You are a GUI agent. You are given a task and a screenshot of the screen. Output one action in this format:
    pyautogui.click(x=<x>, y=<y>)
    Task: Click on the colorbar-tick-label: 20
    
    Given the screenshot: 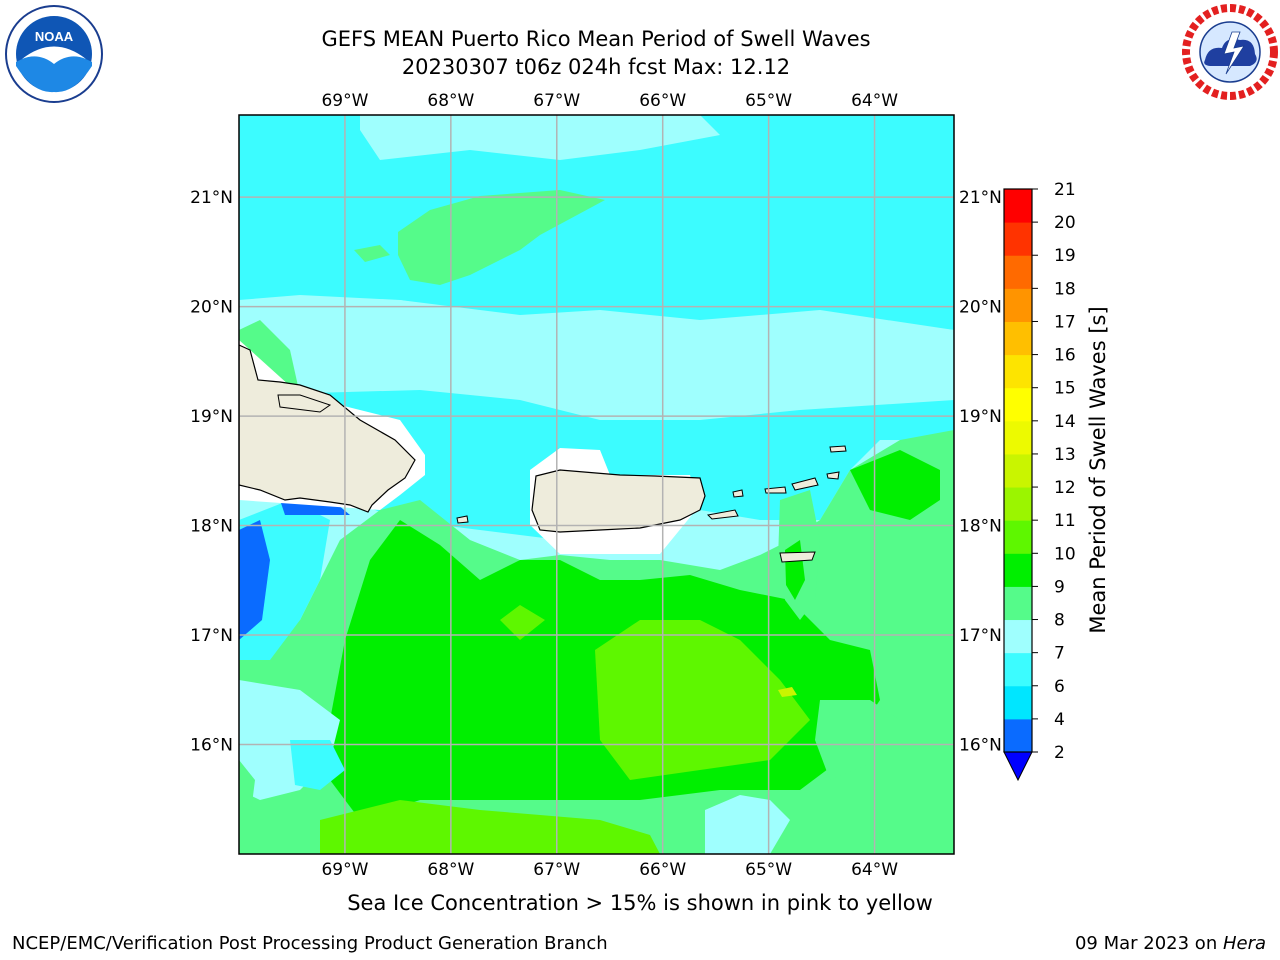 What is the action you would take?
    pyautogui.click(x=1065, y=223)
    